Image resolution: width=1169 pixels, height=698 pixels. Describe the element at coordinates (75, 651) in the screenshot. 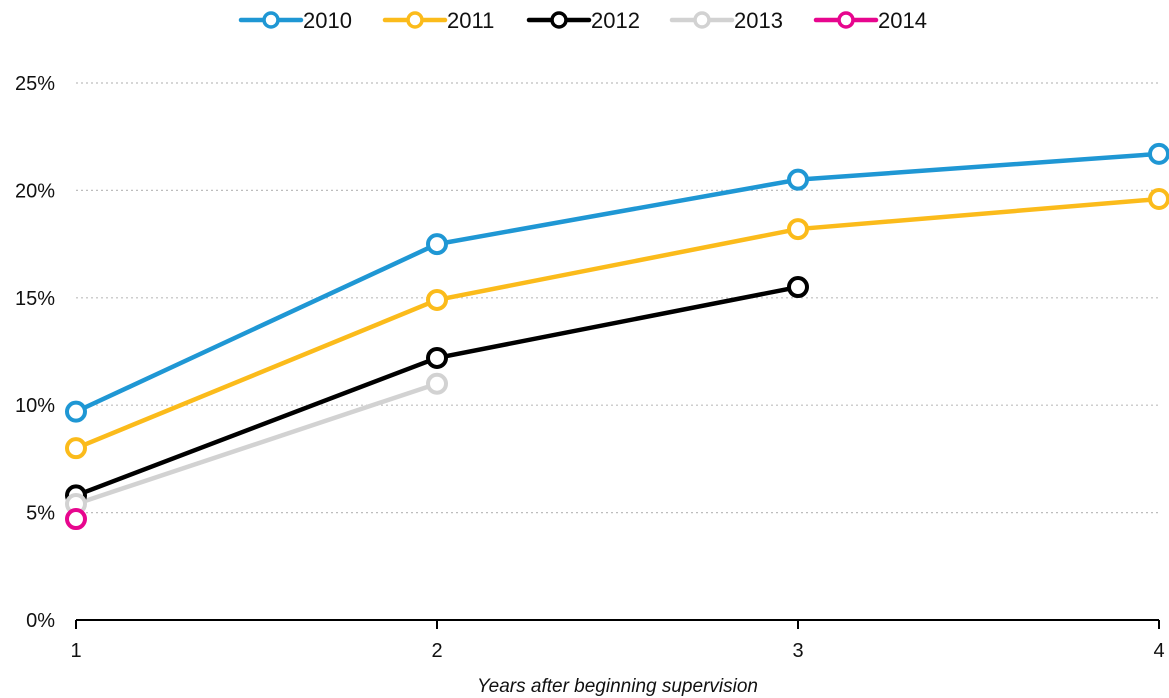

I see `x-tick-label: 1` at that location.